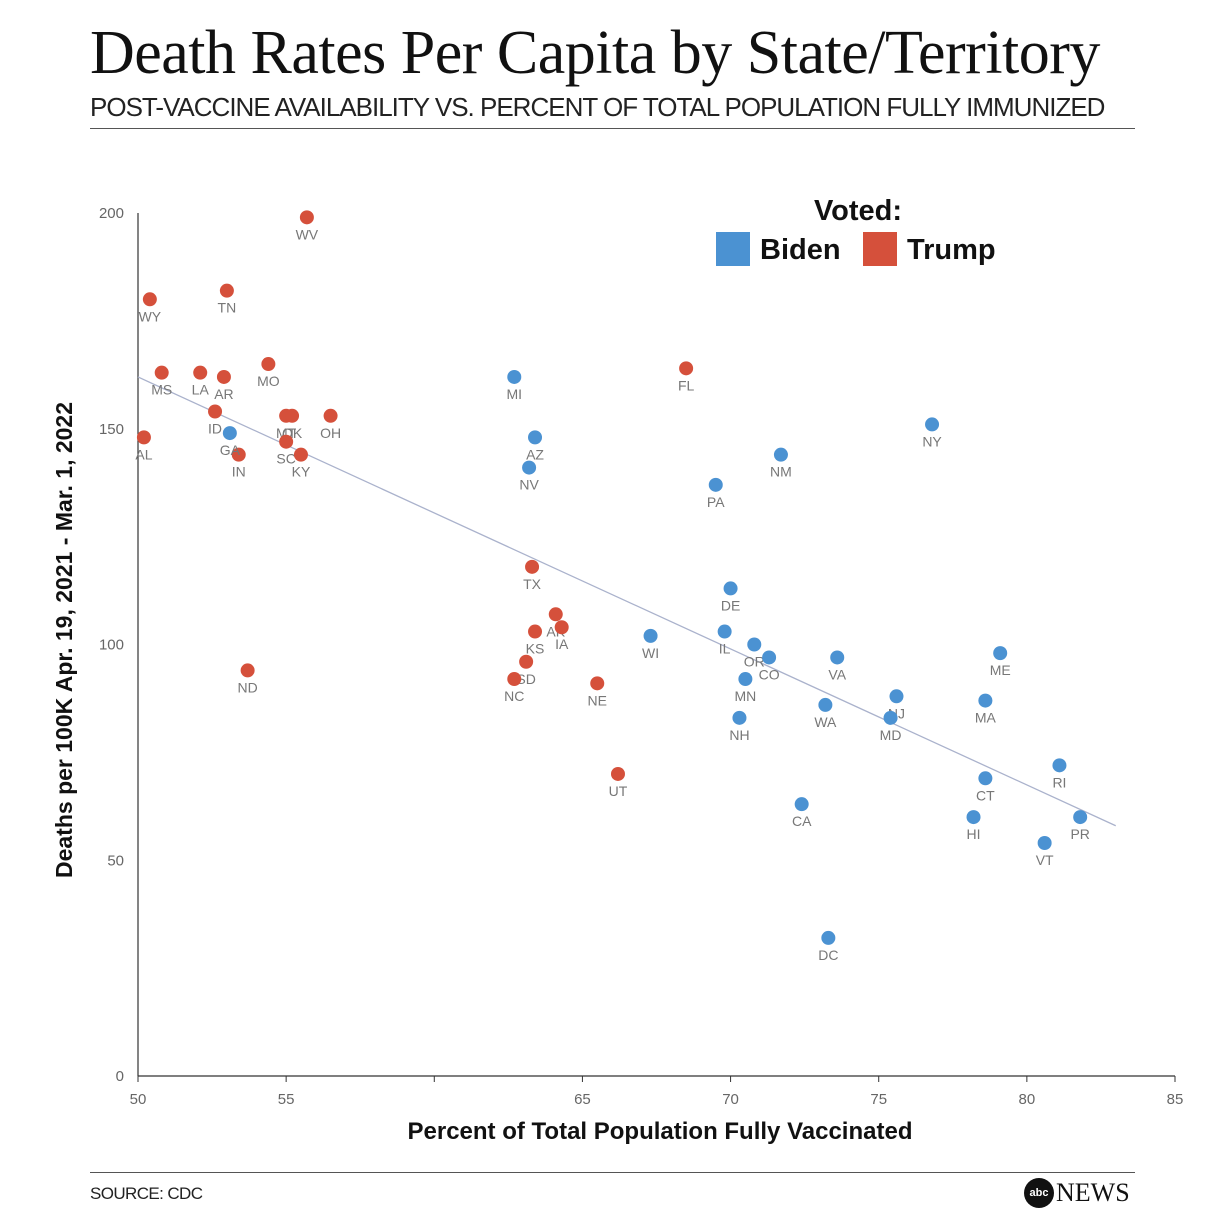 This screenshot has height=1230, width=1232. What do you see at coordinates (111, 213) in the screenshot?
I see `y-tick-label: 200` at bounding box center [111, 213].